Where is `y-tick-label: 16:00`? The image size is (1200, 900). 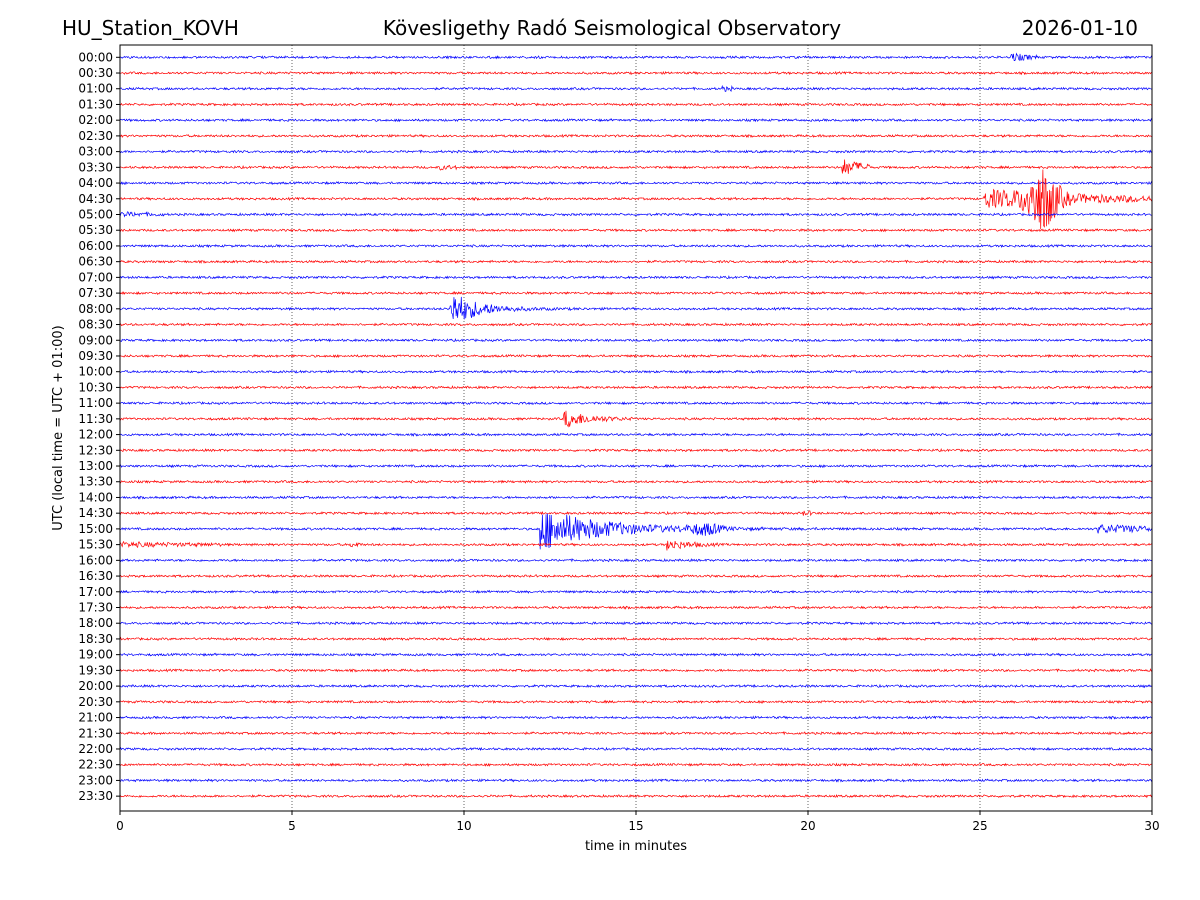 y-tick-label: 16:00 is located at coordinates (95, 560).